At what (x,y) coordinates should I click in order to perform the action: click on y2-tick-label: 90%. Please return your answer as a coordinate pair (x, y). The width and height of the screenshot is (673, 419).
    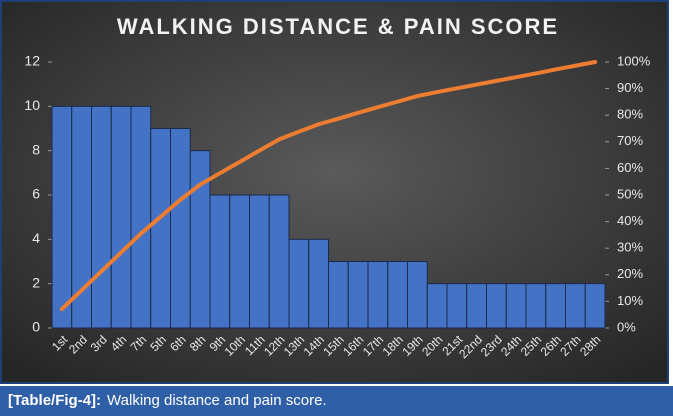
    Looking at the image, I should click on (630, 87).